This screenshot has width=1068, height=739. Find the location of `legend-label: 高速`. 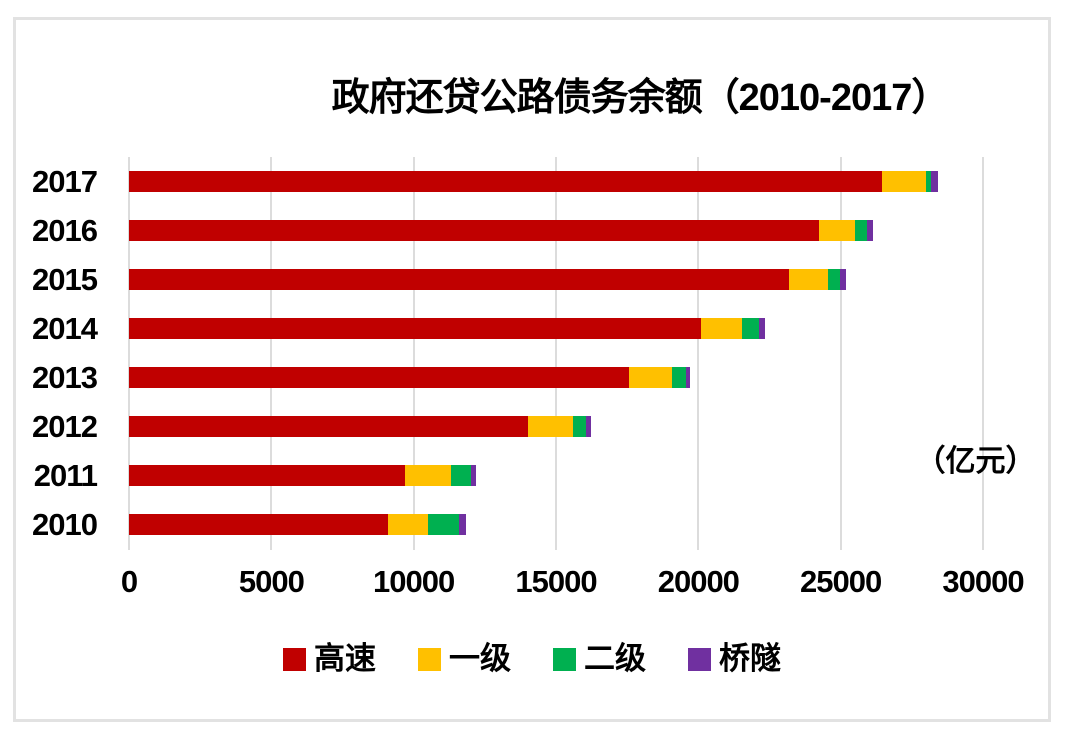

legend-label: 高速 is located at coordinates (345, 658).